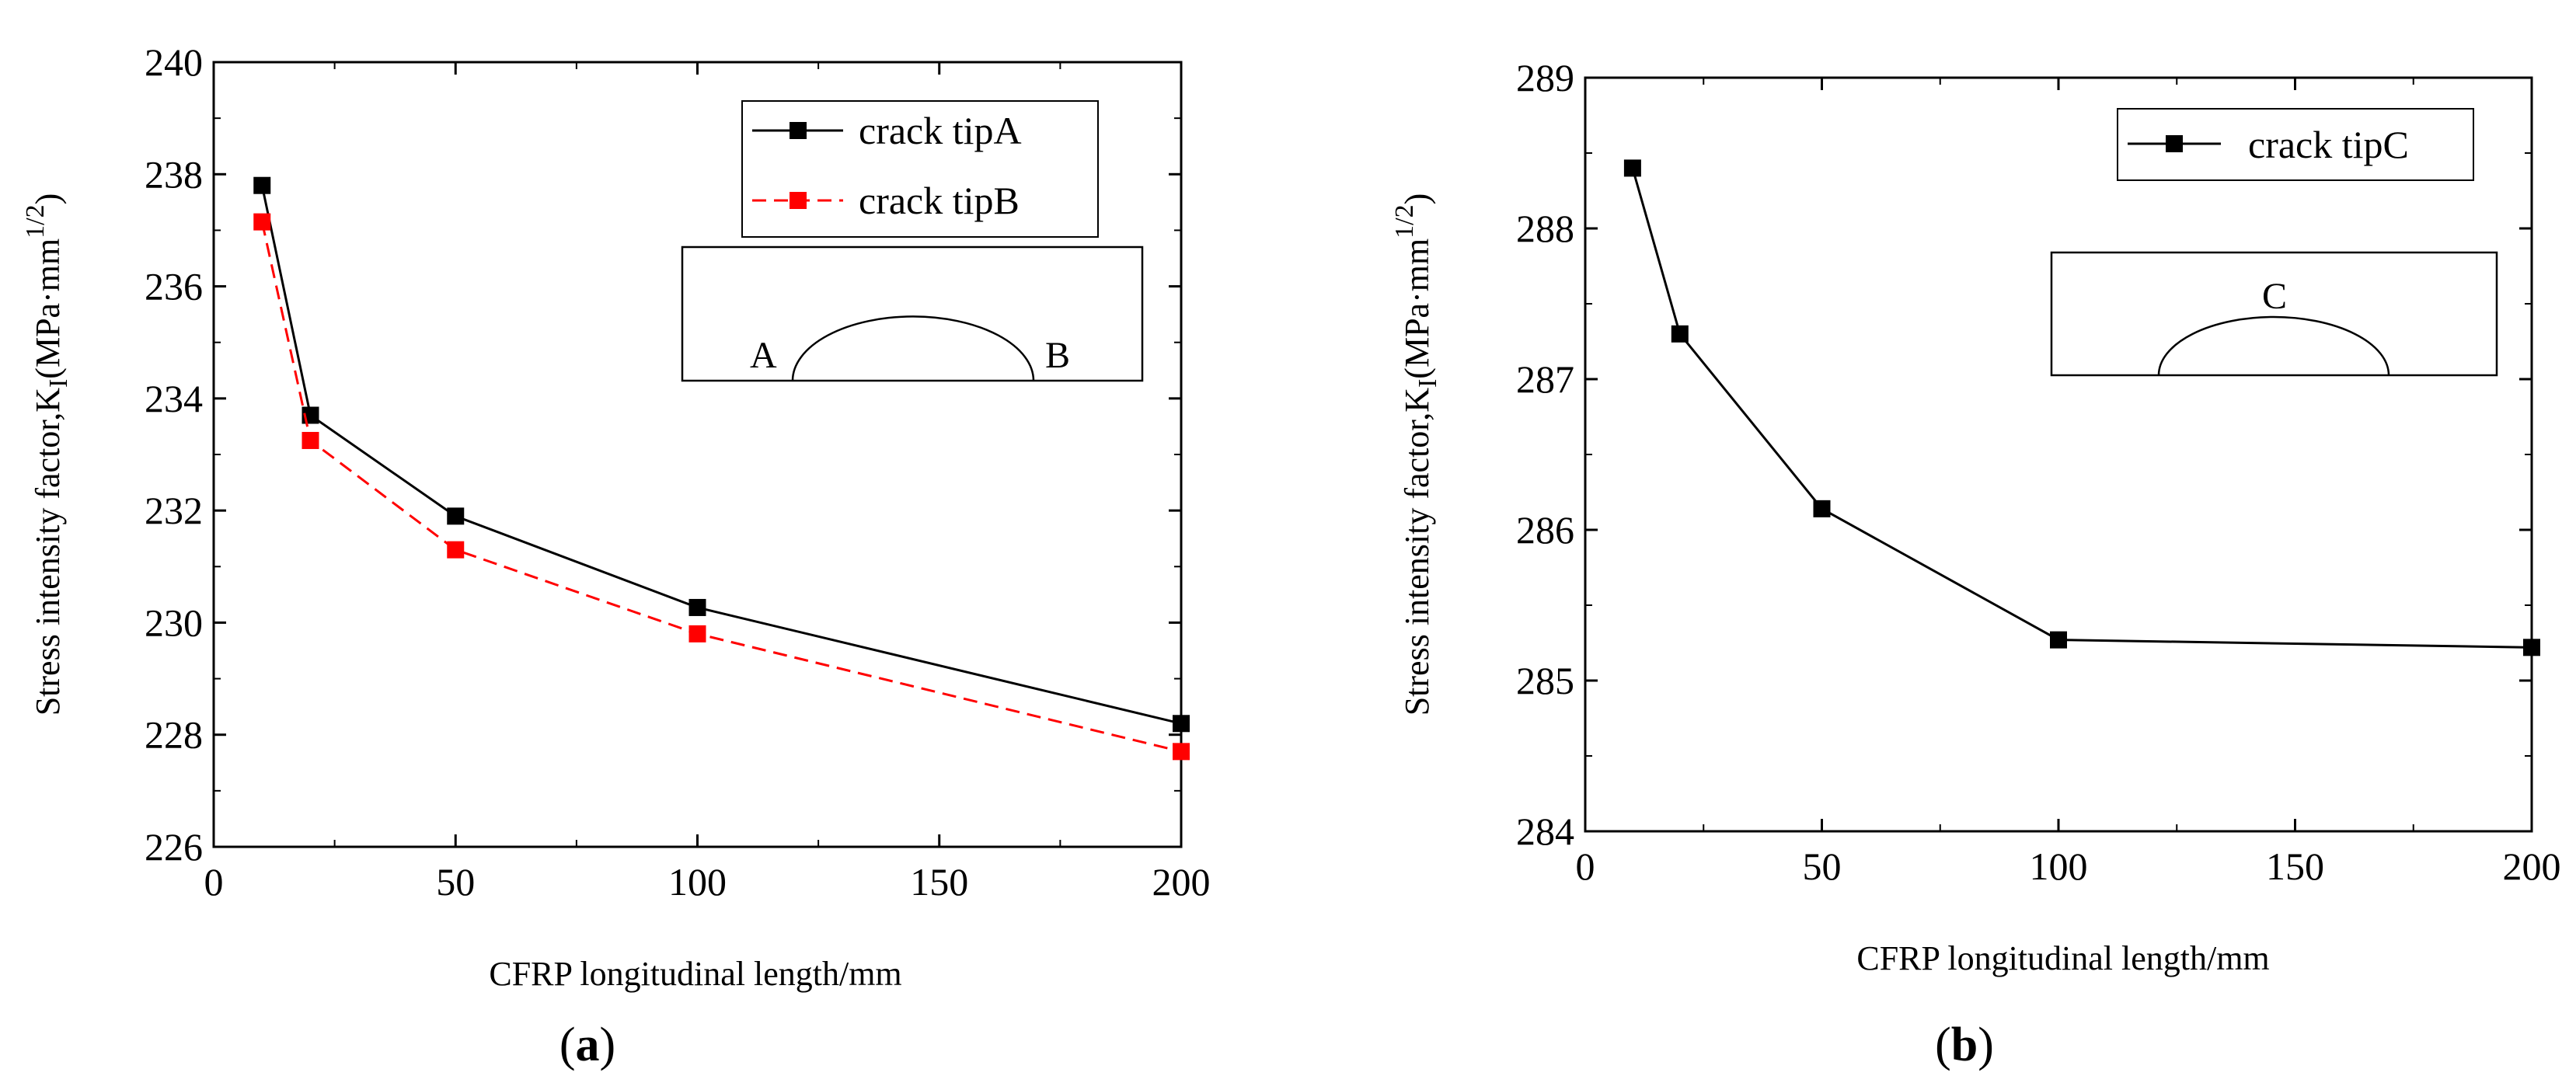  Describe the element at coordinates (763, 355) in the screenshot. I see `inset-label-a: A` at that location.